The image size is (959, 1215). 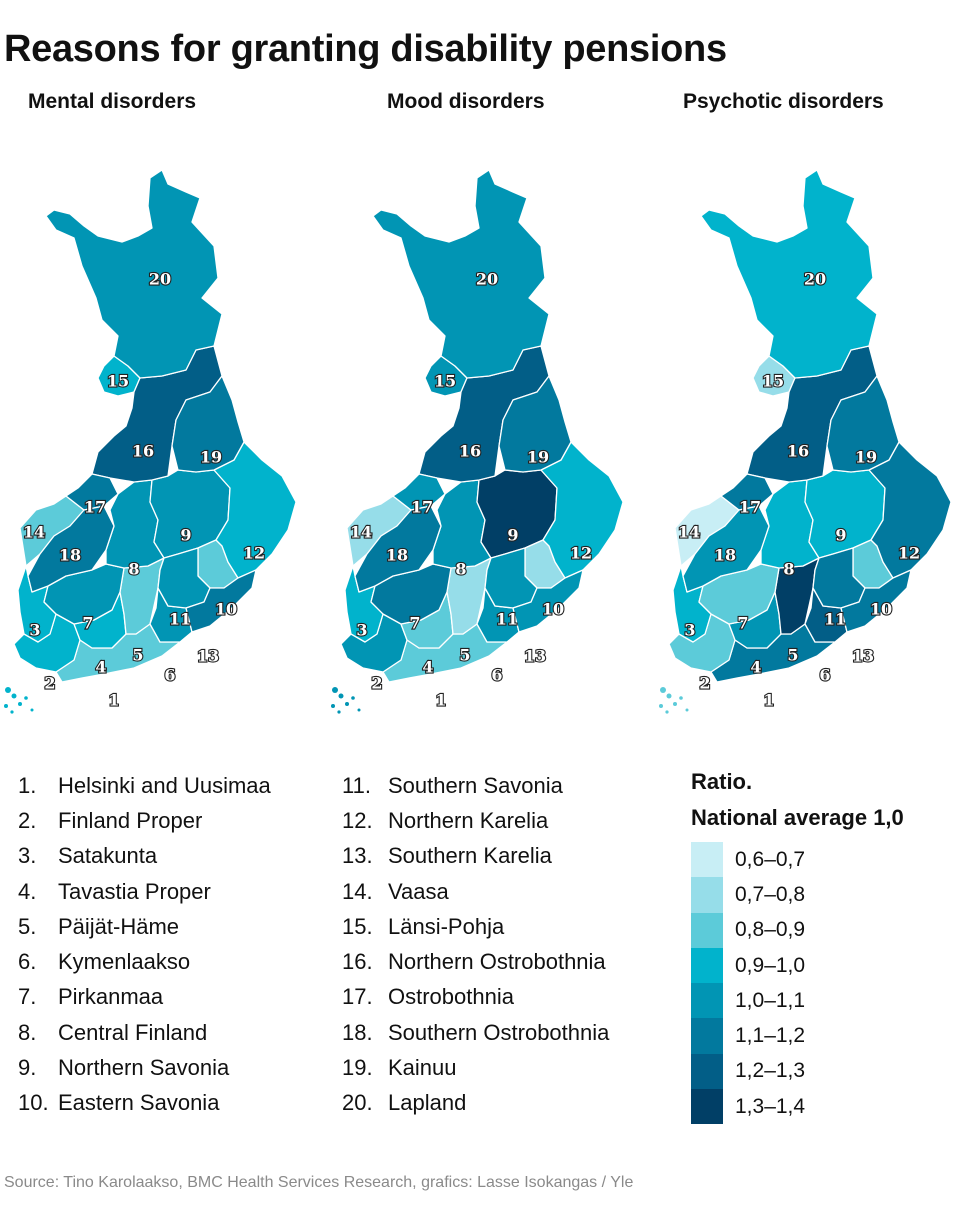 I want to click on region-name: Northern Karelia, so click(x=468, y=820).